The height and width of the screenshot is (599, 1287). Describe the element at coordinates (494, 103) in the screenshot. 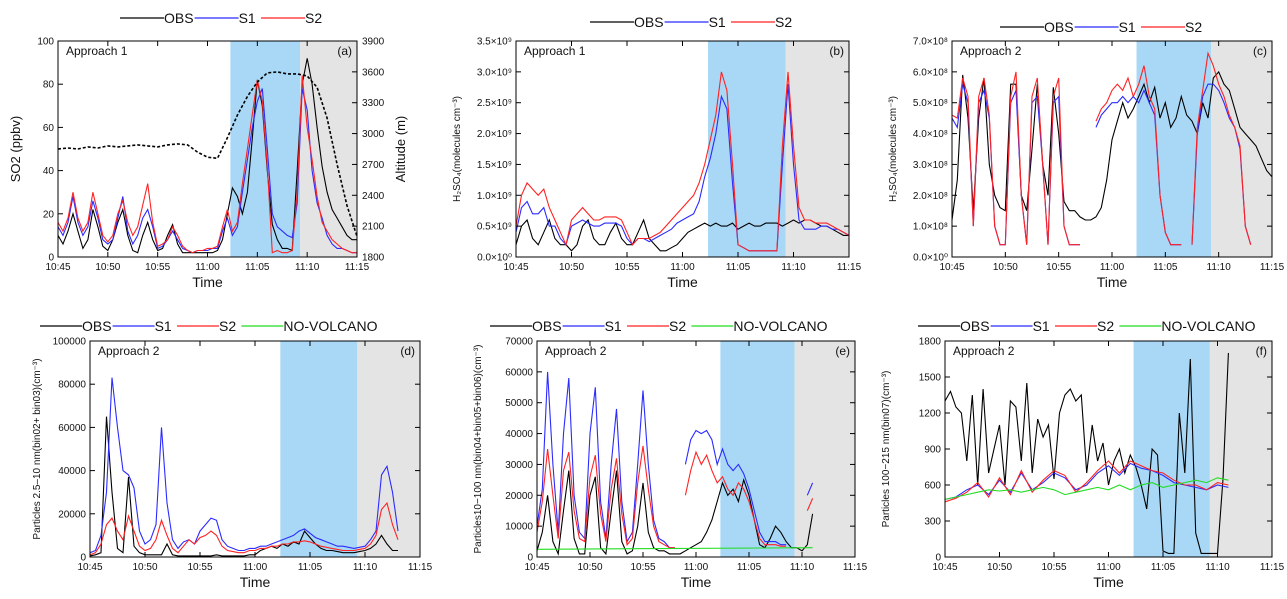

I see `y-tick-label: 2.5×10⁹` at that location.